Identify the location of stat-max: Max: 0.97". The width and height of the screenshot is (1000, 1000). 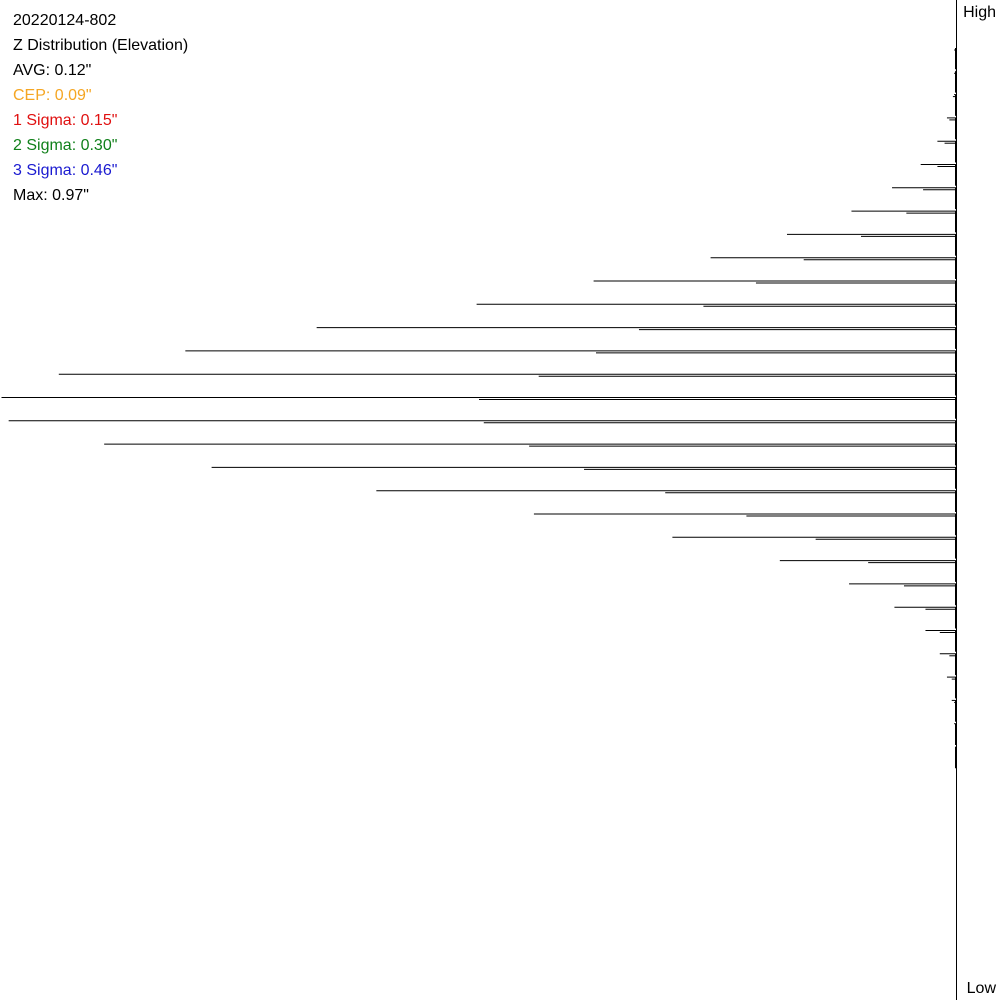
(51, 195).